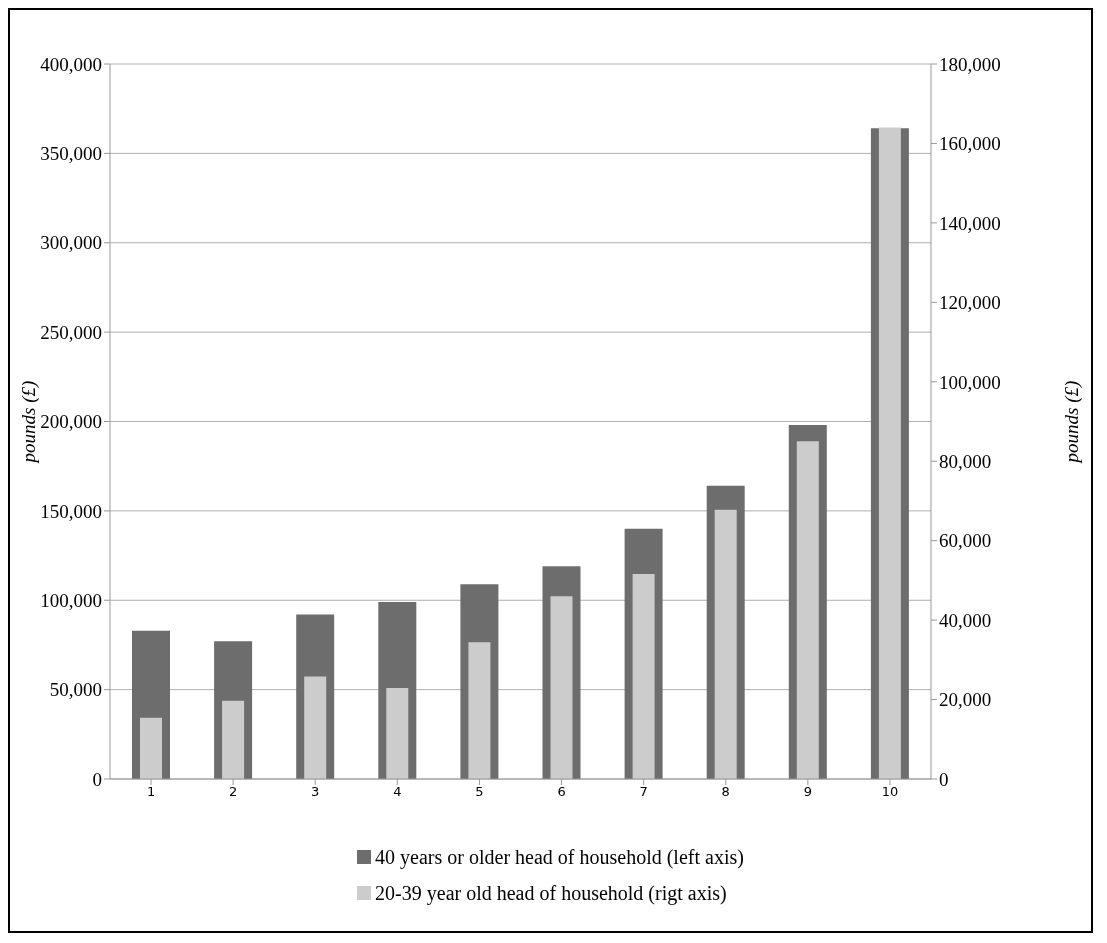 The width and height of the screenshot is (1107, 943). Describe the element at coordinates (315, 792) in the screenshot. I see `x-tick-label: 3` at that location.